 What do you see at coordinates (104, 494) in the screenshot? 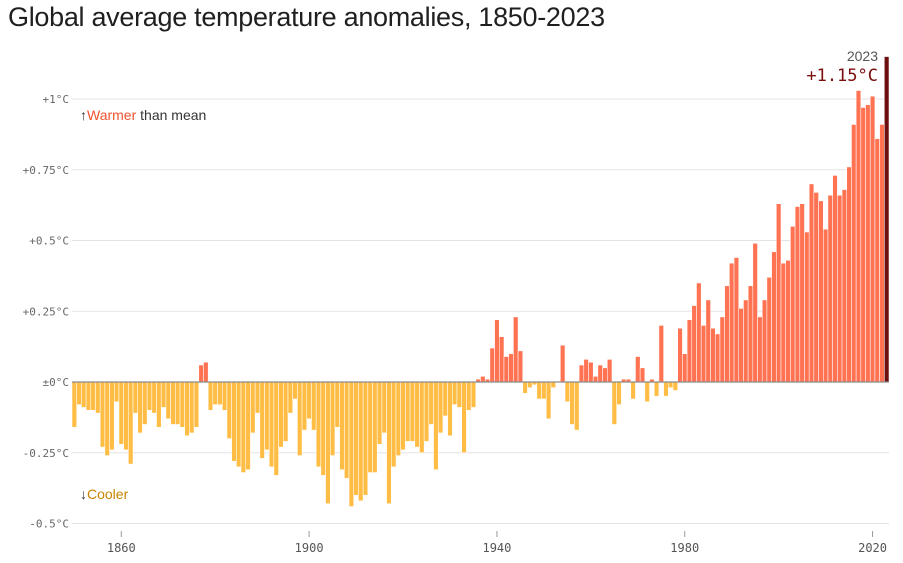
I see `legend-cooler: ↓Cooler` at bounding box center [104, 494].